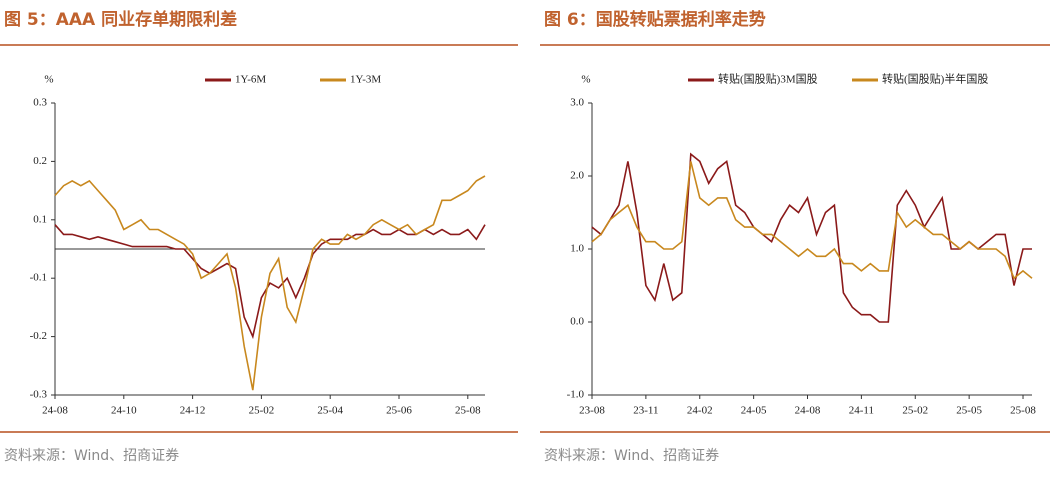 This screenshot has width=1055, height=484. What do you see at coordinates (193, 411) in the screenshot?
I see `x-tick-label: 24-12` at bounding box center [193, 411].